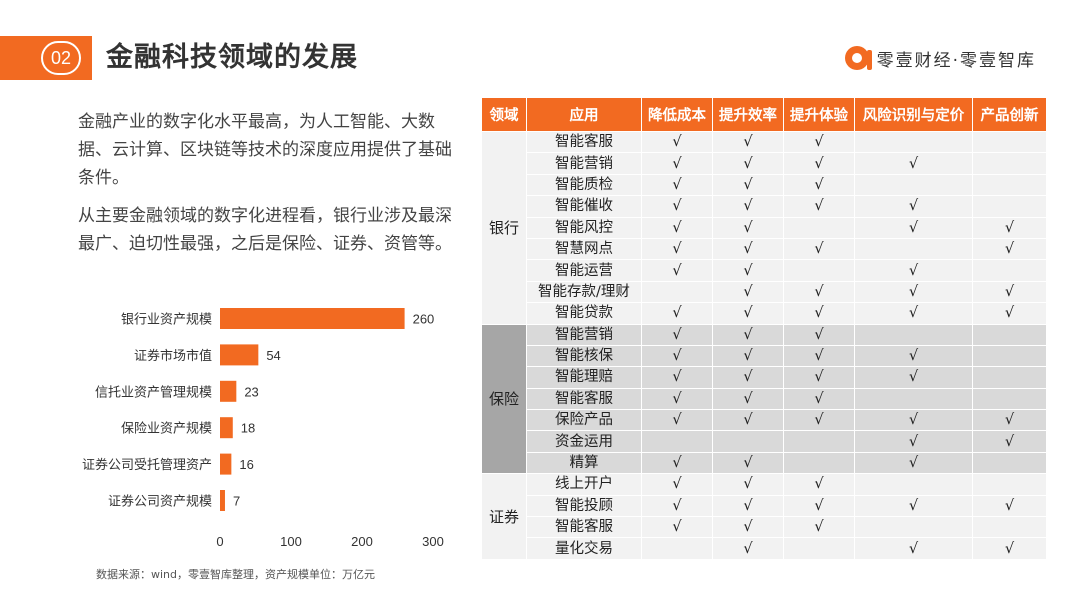  What do you see at coordinates (956, 60) in the screenshot?
I see `brand-name: 零壹财经·零壹智库` at bounding box center [956, 60].